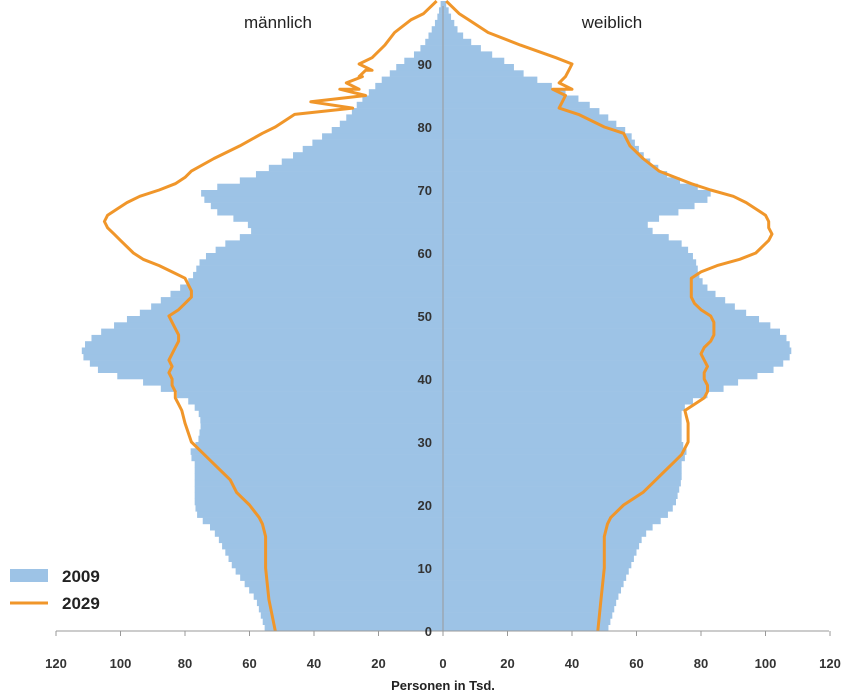 The width and height of the screenshot is (851, 698). Describe the element at coordinates (507, 663) in the screenshot. I see `x-tick-label: 20` at that location.